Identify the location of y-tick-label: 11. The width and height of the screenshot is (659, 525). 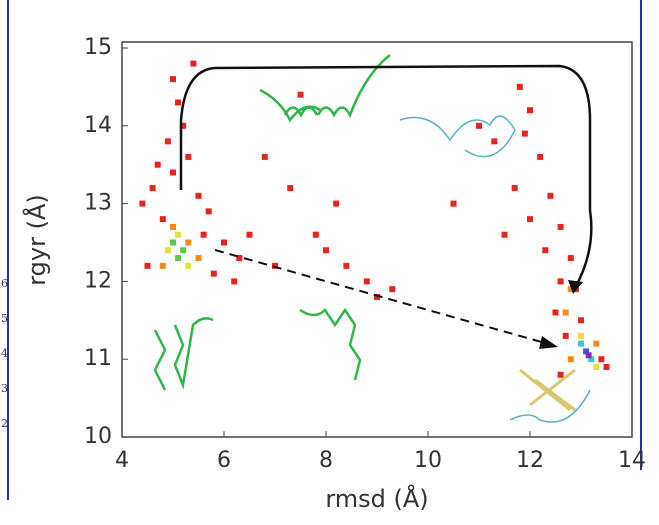
(98, 358).